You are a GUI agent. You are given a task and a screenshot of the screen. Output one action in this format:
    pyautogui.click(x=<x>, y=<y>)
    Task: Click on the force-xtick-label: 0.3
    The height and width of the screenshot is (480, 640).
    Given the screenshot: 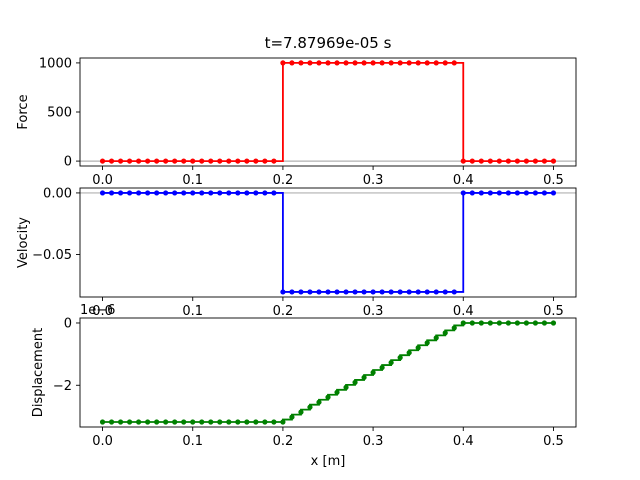 What is the action you would take?
    pyautogui.click(x=373, y=180)
    